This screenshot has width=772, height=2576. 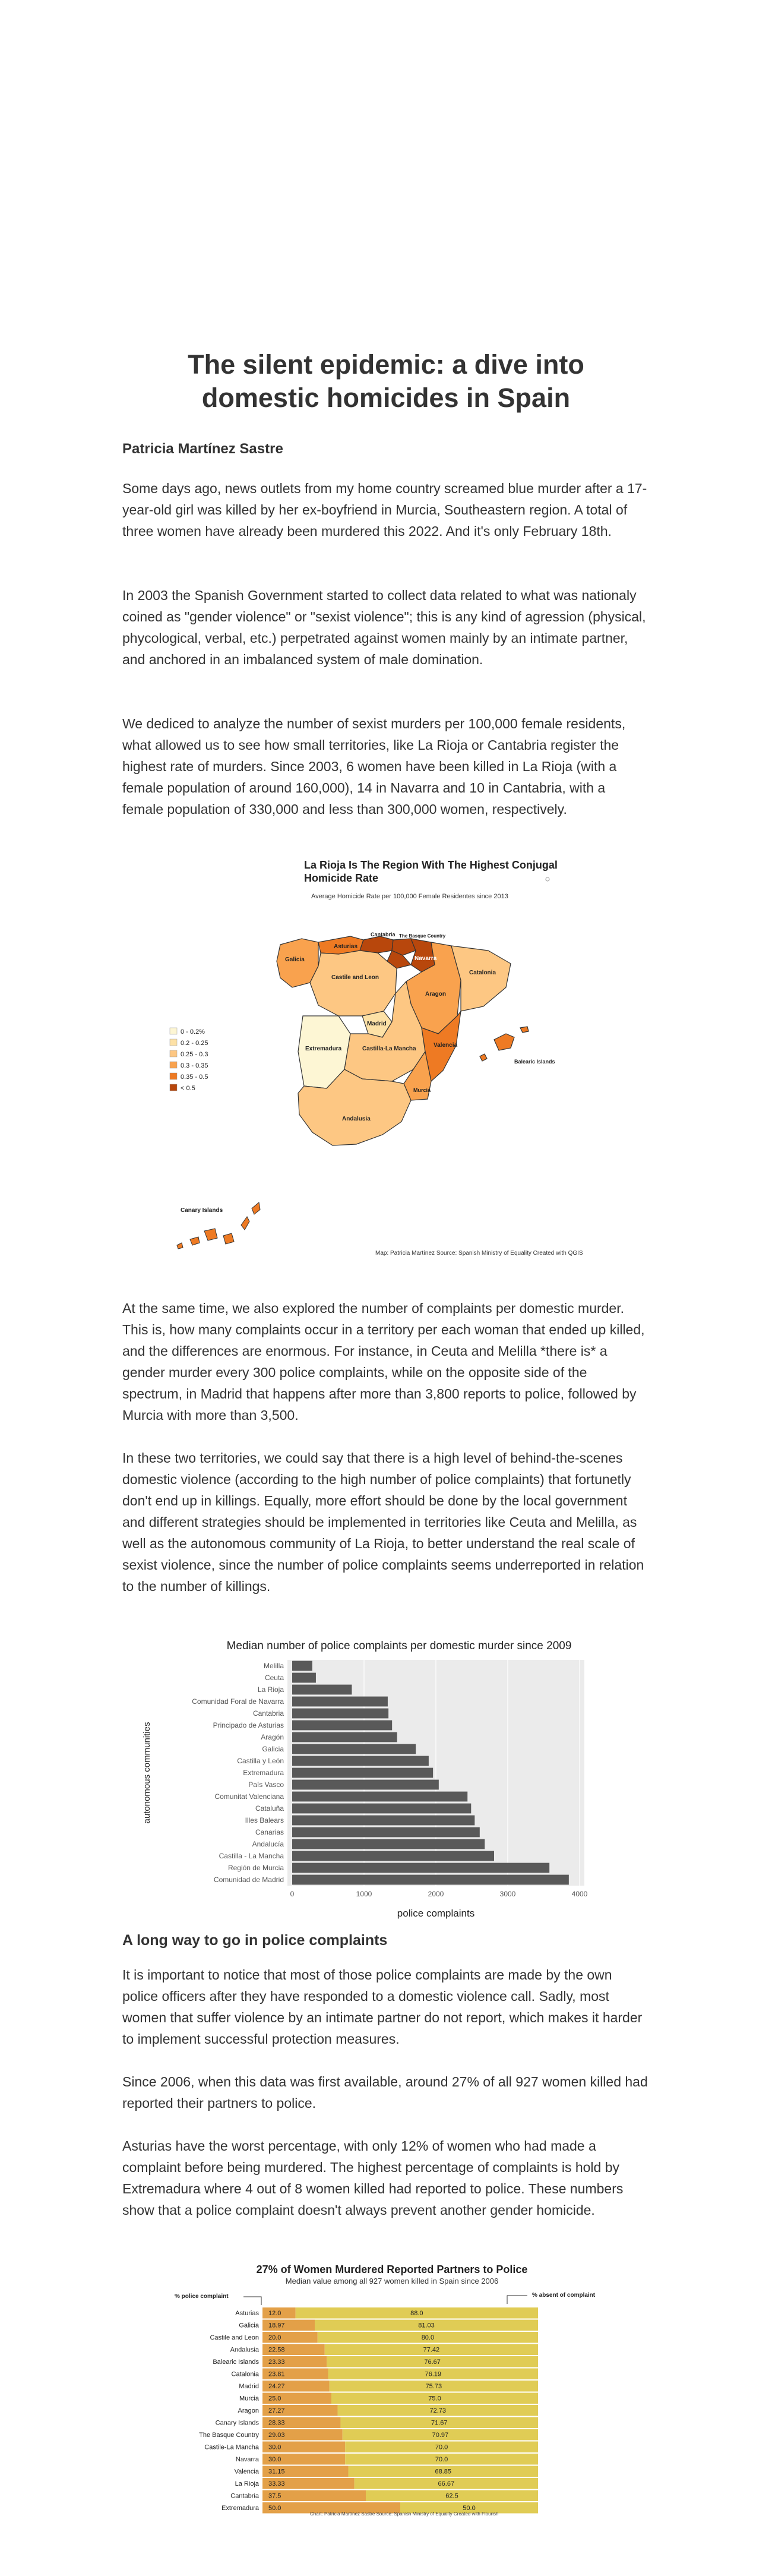 I want to click on percent-absent-value: 88.0, so click(x=416, y=2313).